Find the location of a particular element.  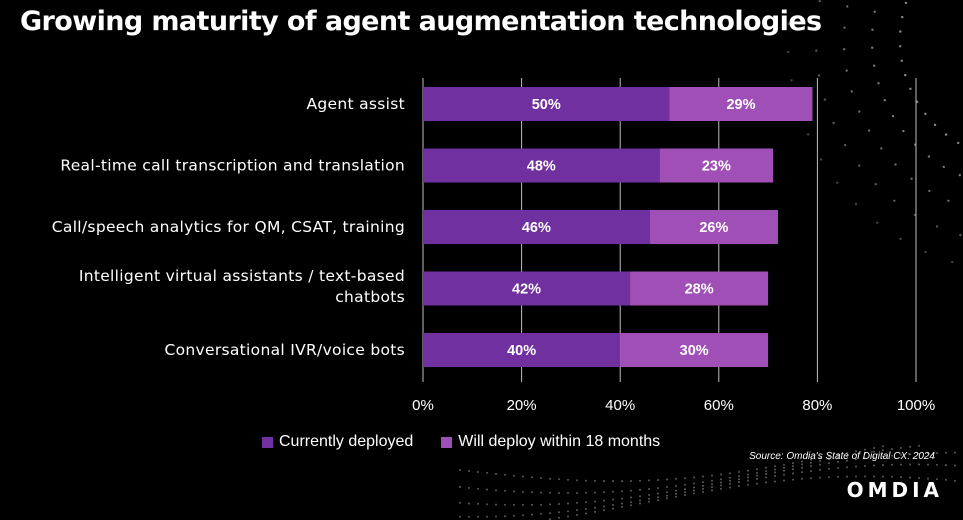

data-label-currently-deployed-0: 50% is located at coordinates (546, 105).